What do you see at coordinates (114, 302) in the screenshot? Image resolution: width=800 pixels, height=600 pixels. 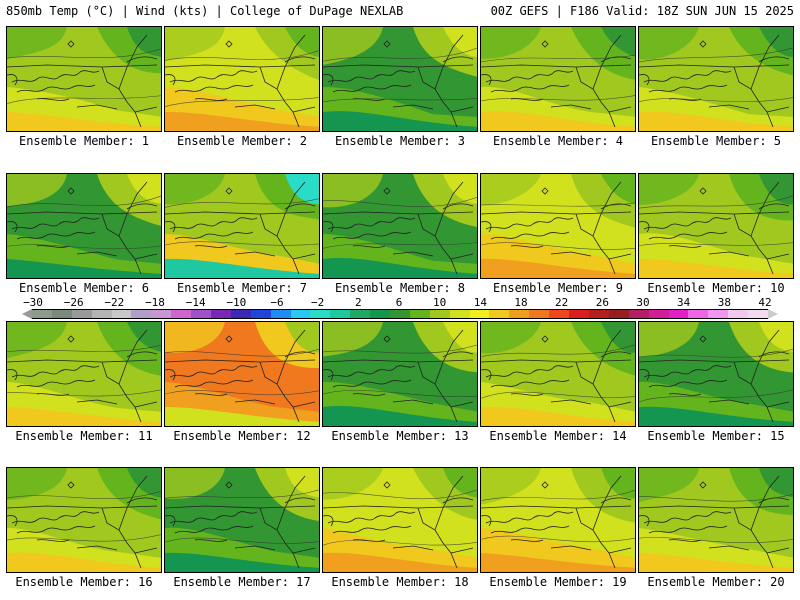 I see `colorbar-tick-label: −22` at bounding box center [114, 302].